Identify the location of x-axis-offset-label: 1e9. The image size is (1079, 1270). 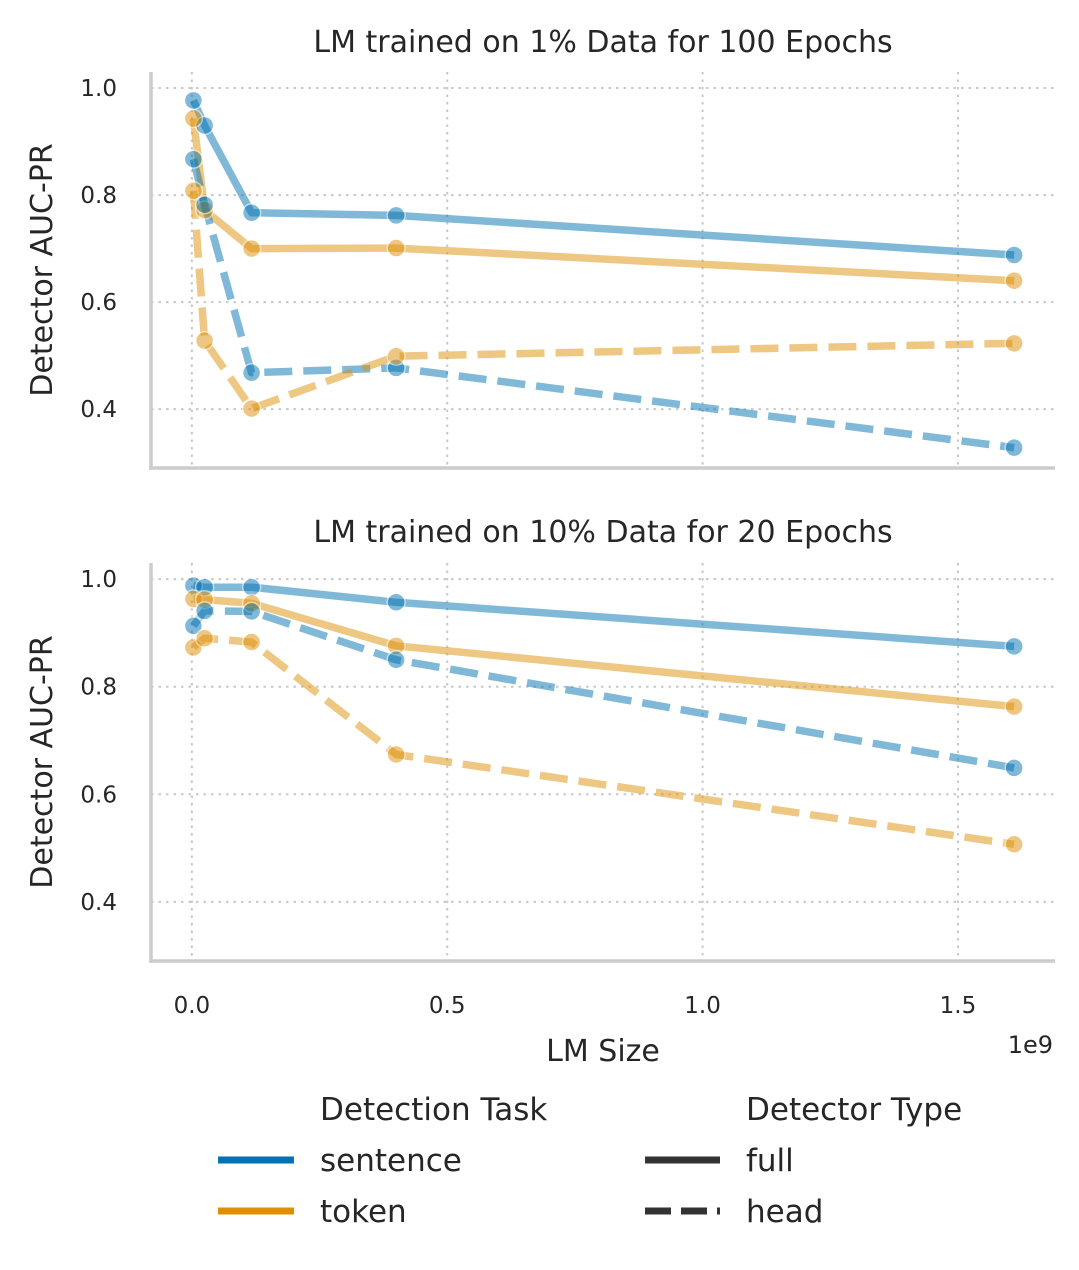
(1030, 1045).